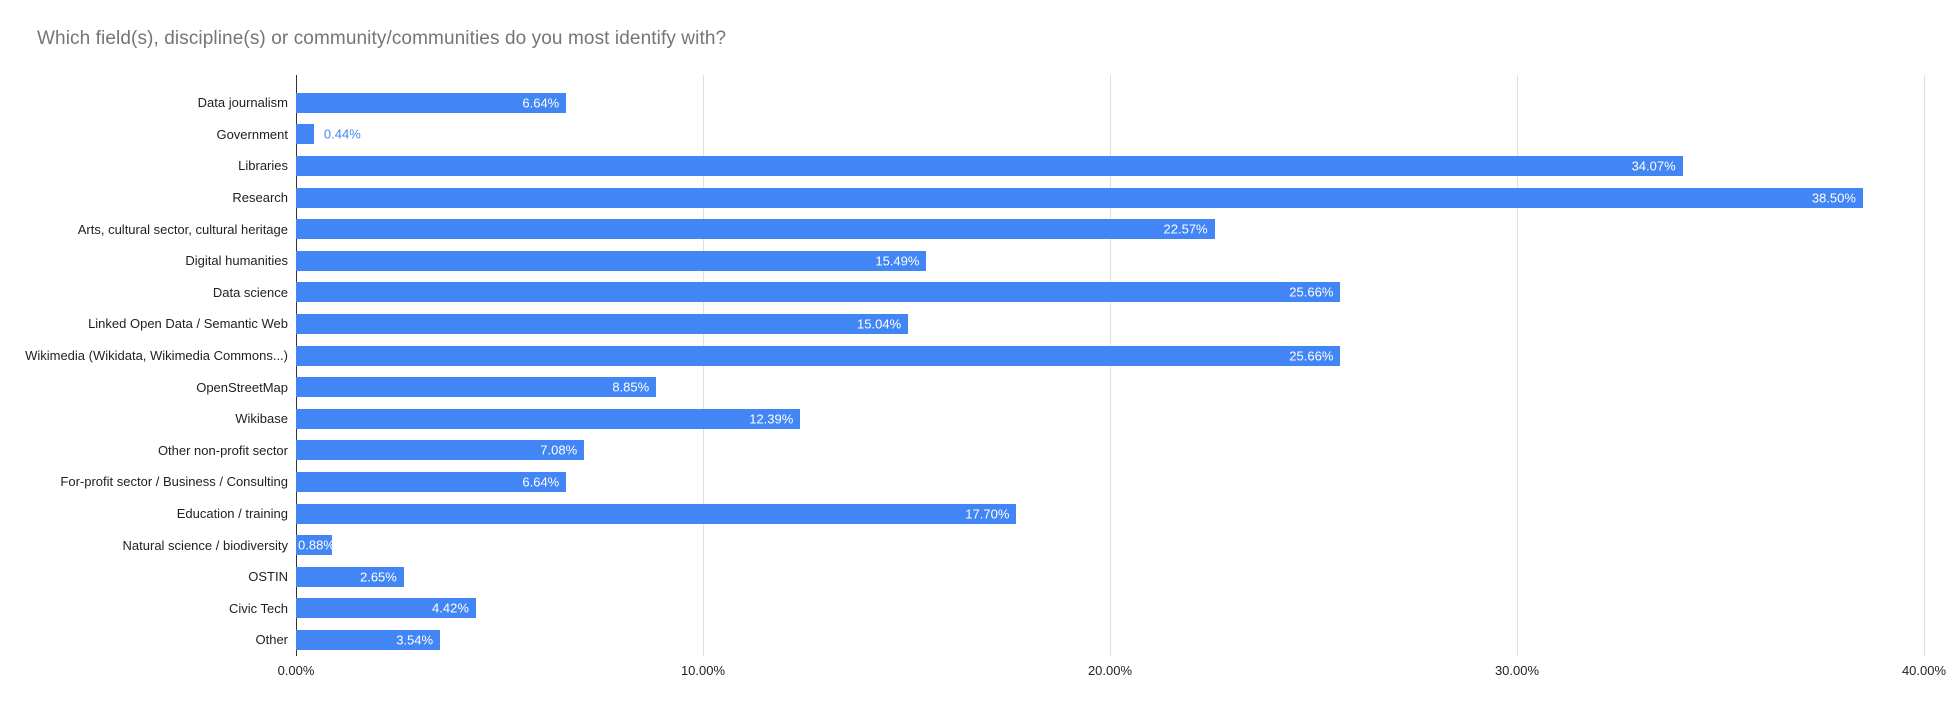 Image resolution: width=1960 pixels, height=715 pixels. I want to click on x-tick-label: 10.00%, so click(703, 670).